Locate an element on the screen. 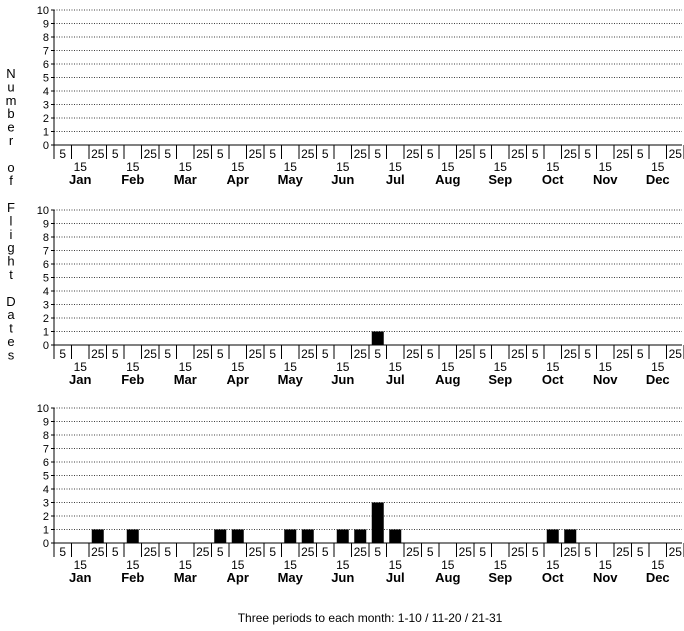 Image resolution: width=684 pixels, height=631 pixels. month-label: Sep is located at coordinates (500, 179).